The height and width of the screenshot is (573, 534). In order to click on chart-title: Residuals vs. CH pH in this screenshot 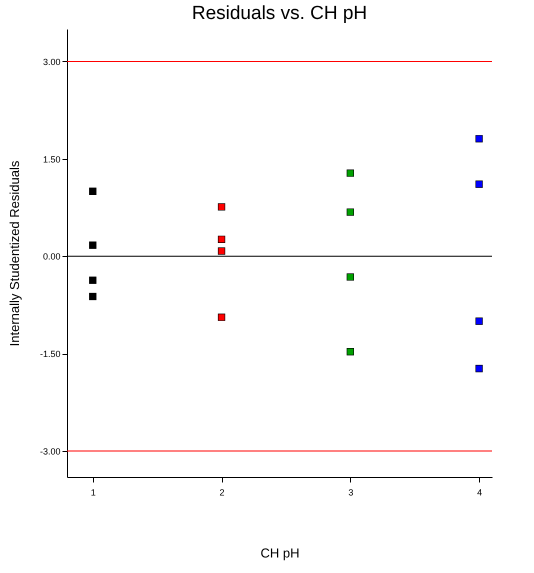, I will do `click(280, 13)`.